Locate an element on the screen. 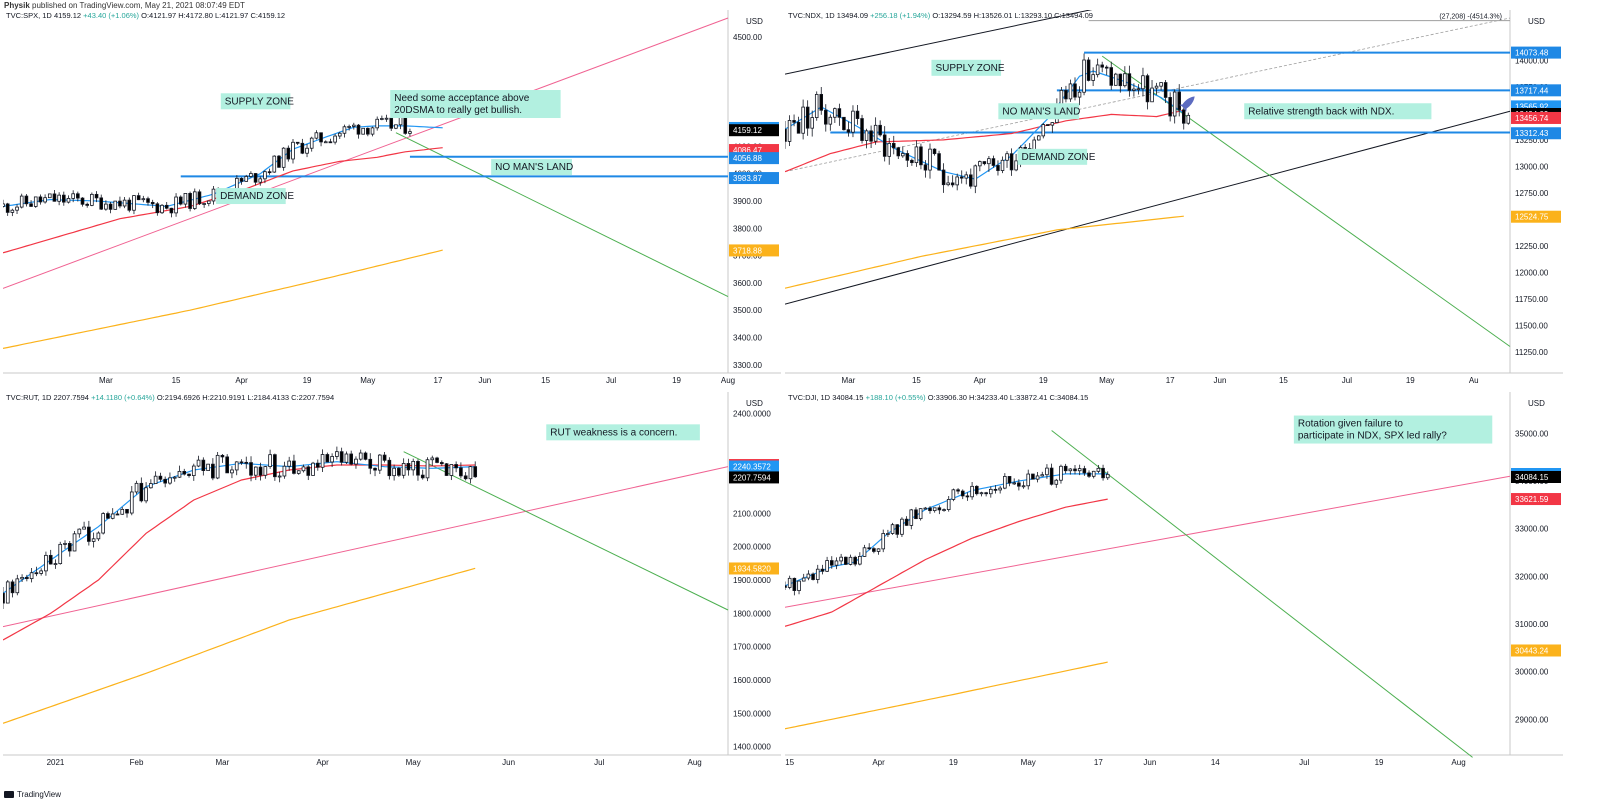 The image size is (1600, 805). legend-symbol: TVC:SPX, 1D is located at coordinates (29, 15).